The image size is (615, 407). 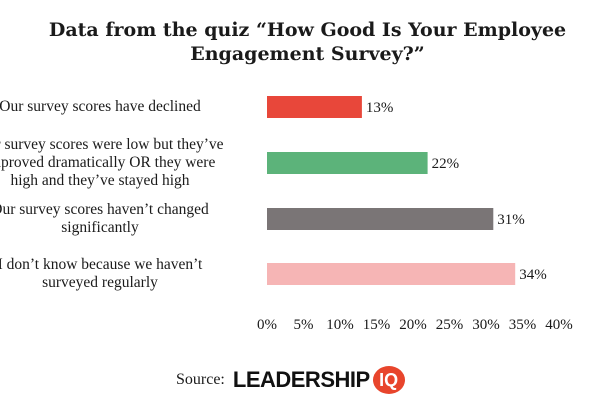 What do you see at coordinates (340, 325) in the screenshot?
I see `x-tick-label-10: 10%` at bounding box center [340, 325].